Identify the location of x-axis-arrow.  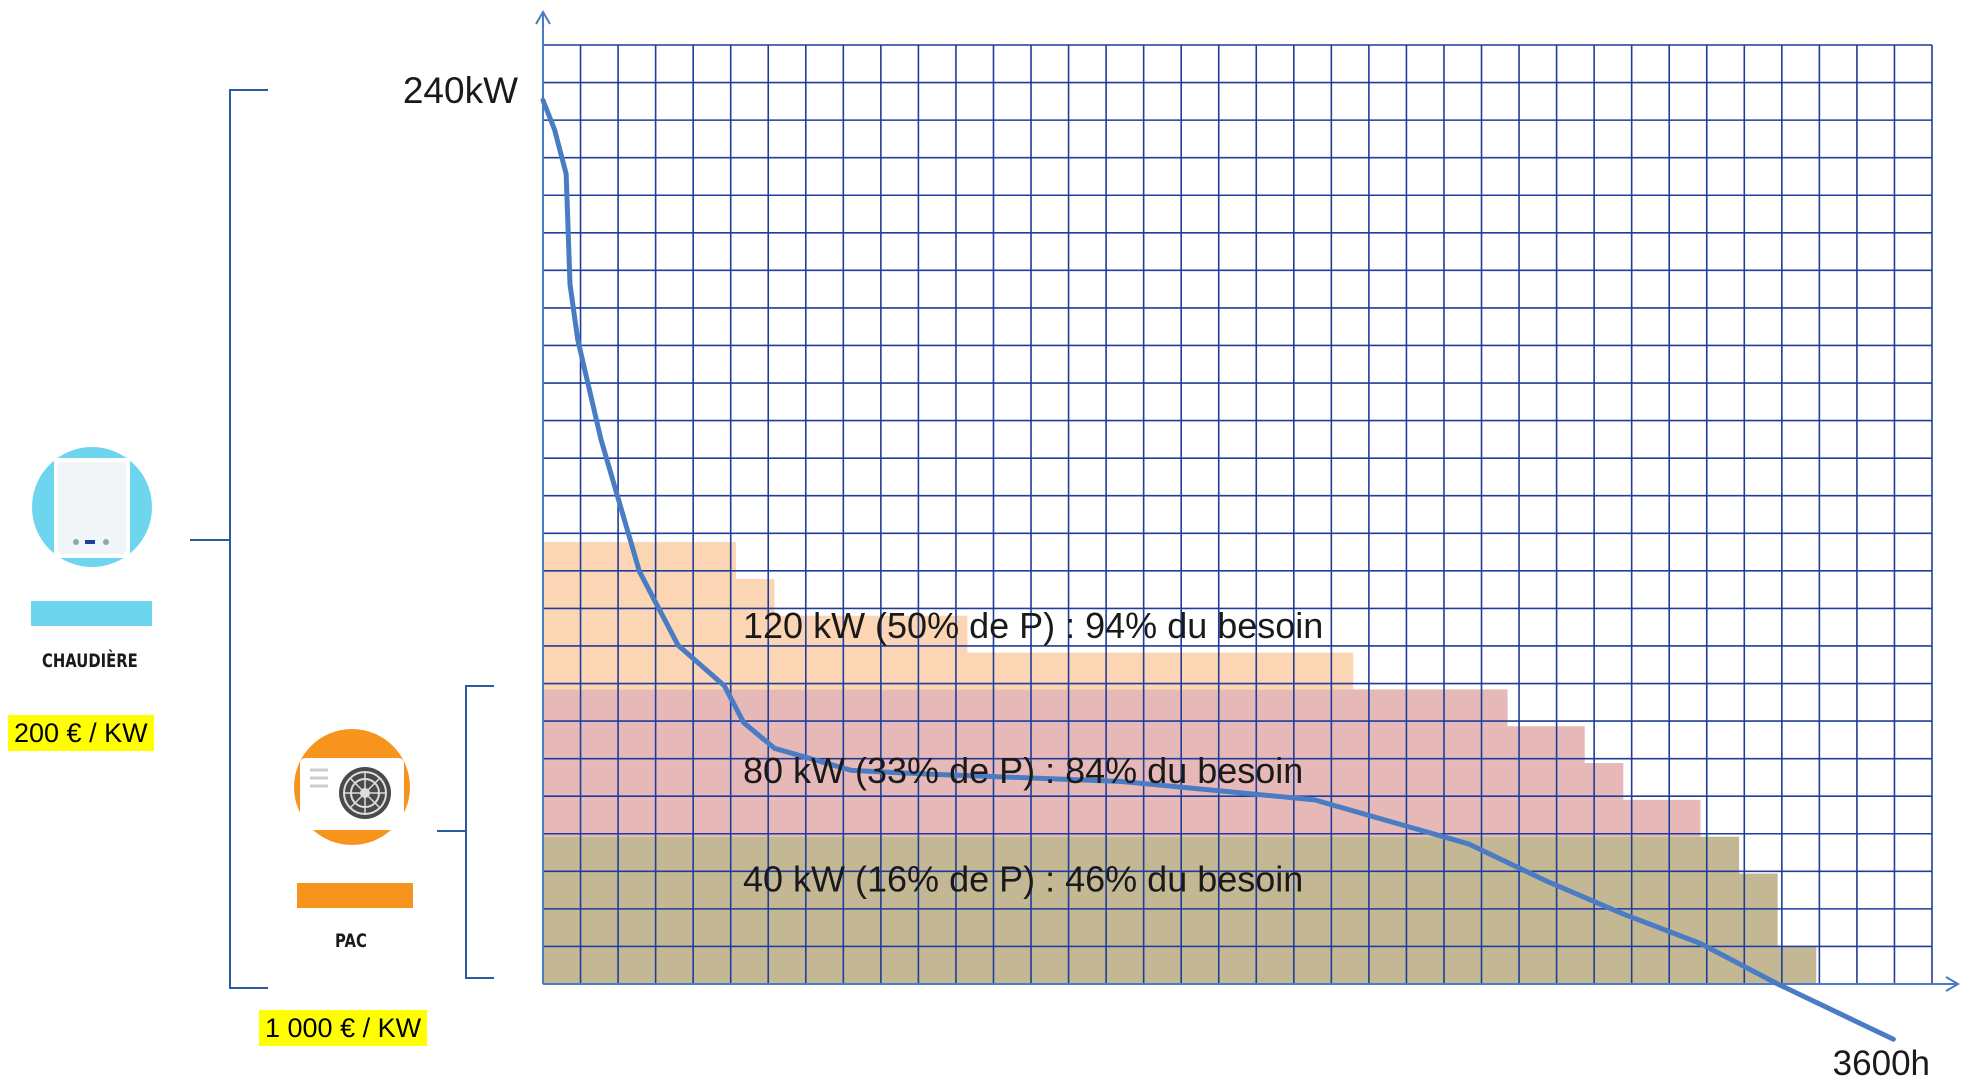
(1952, 984).